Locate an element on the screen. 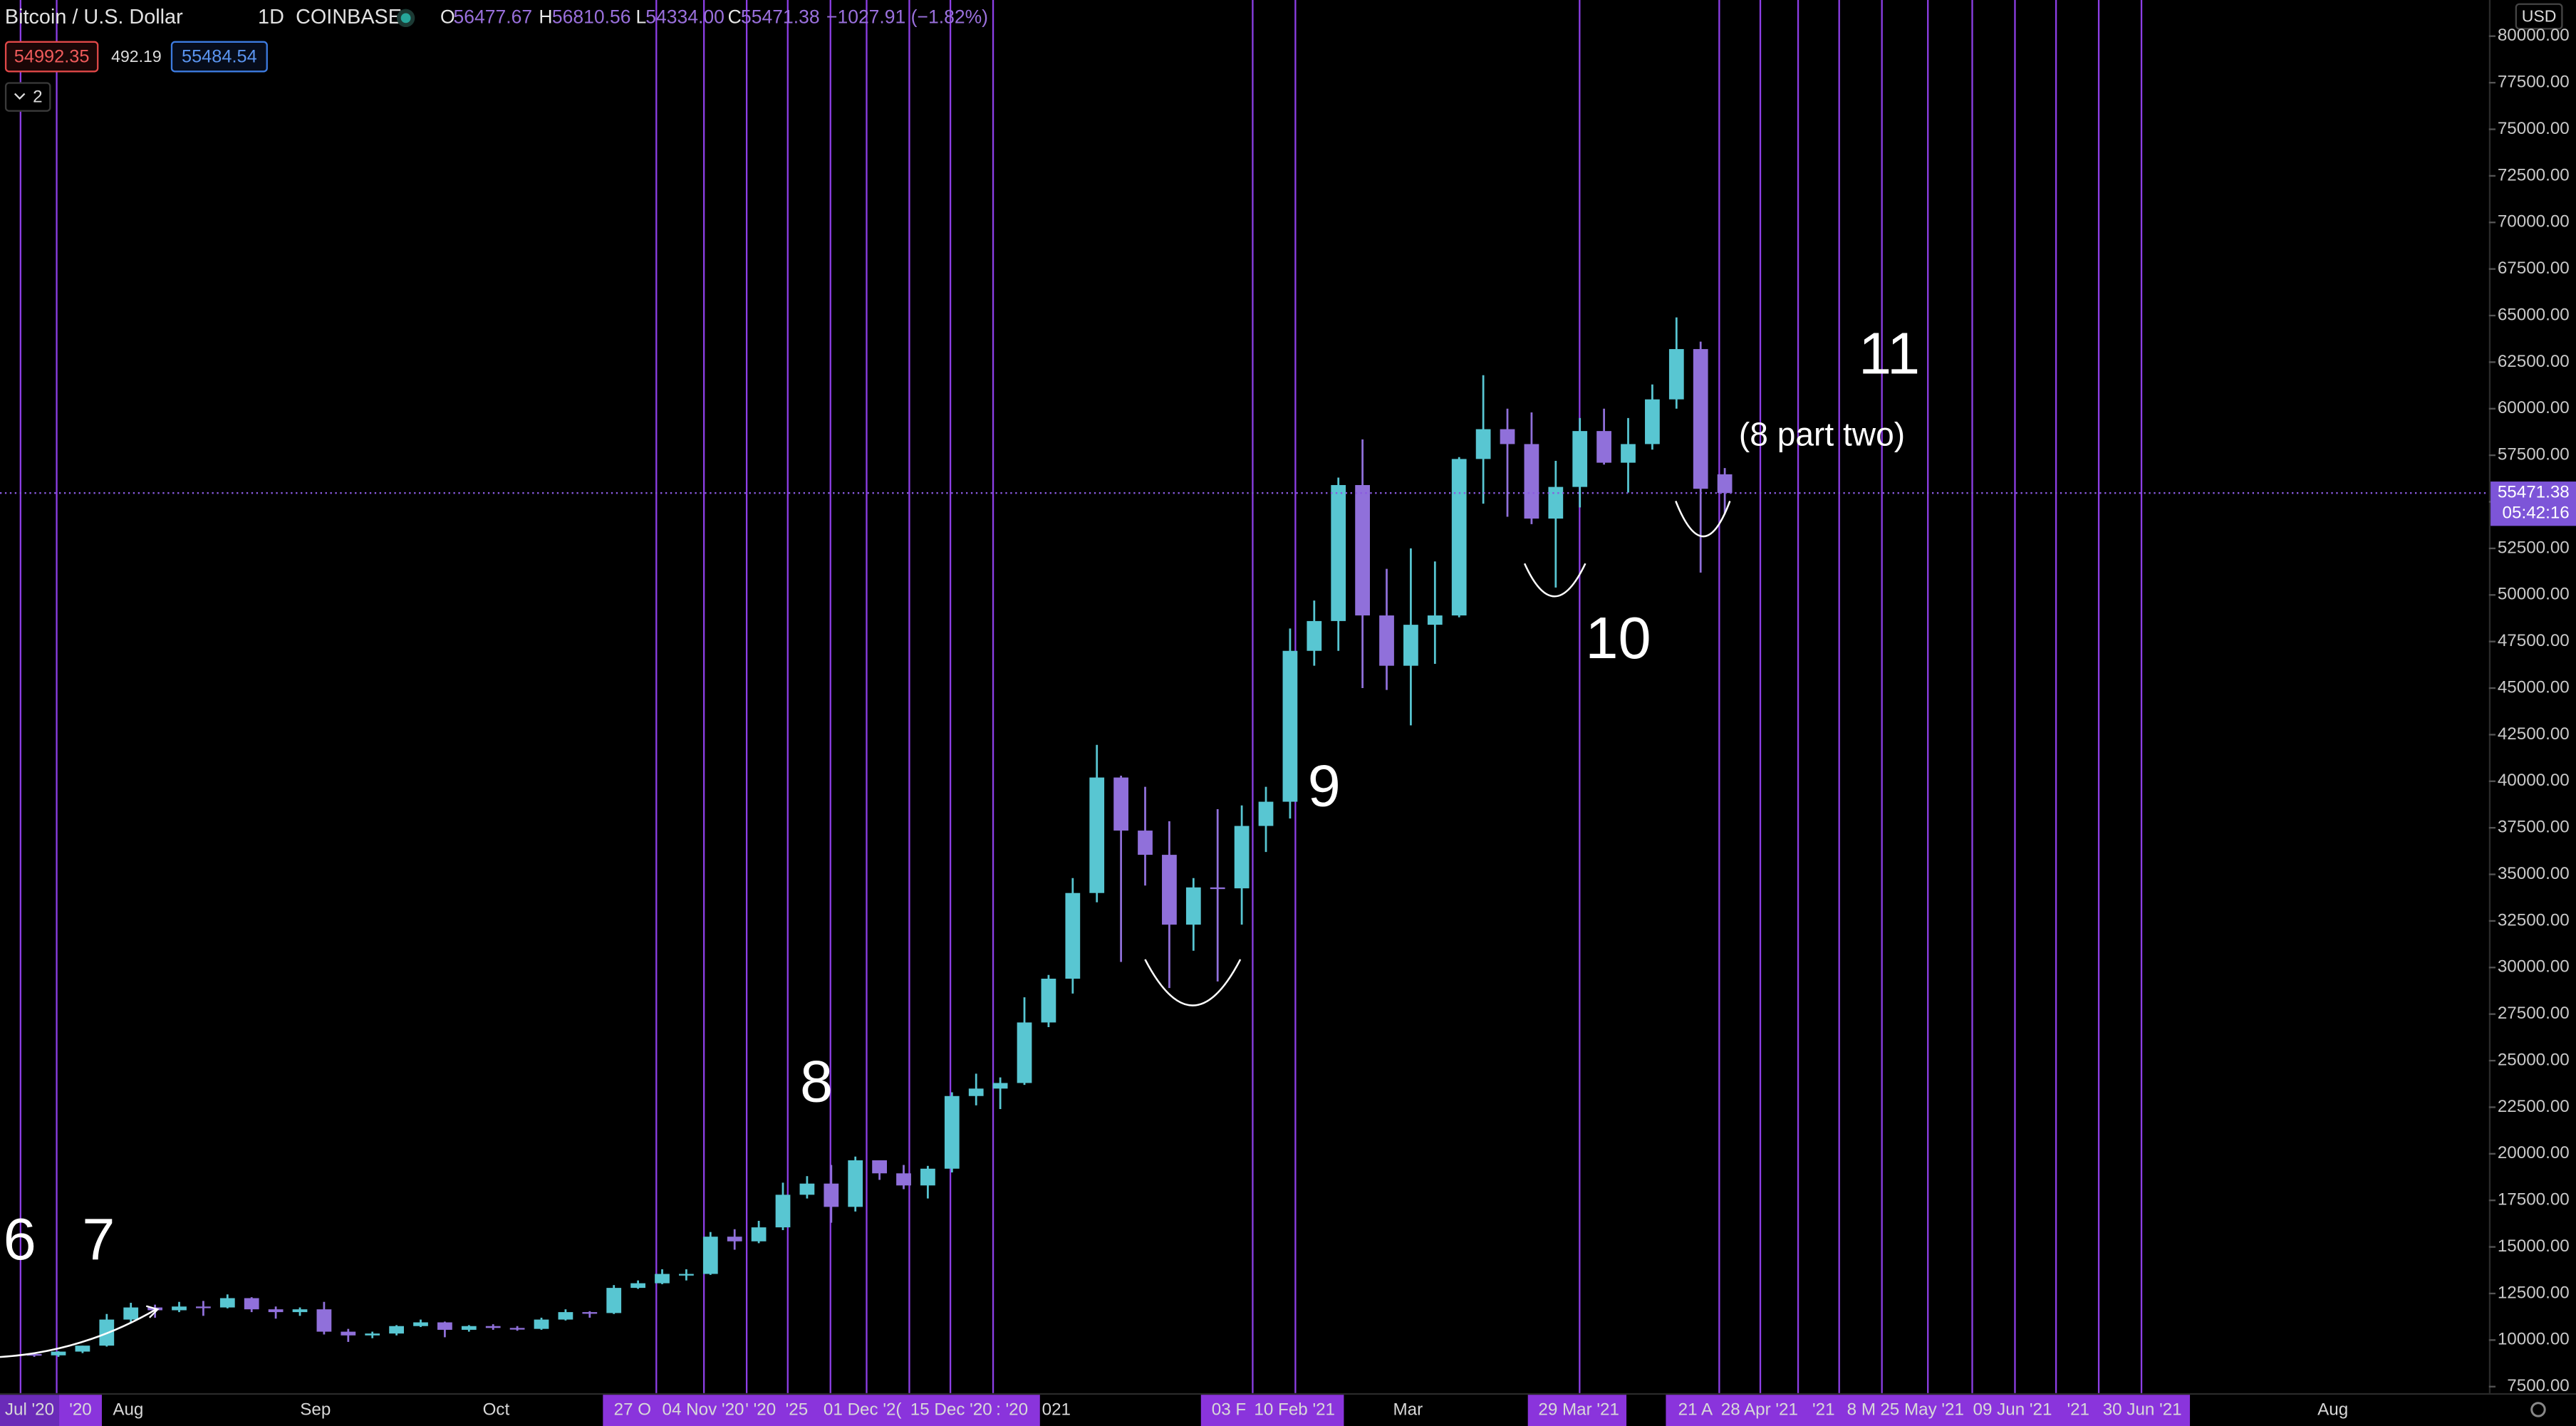  buy-button is located at coordinates (219, 57).